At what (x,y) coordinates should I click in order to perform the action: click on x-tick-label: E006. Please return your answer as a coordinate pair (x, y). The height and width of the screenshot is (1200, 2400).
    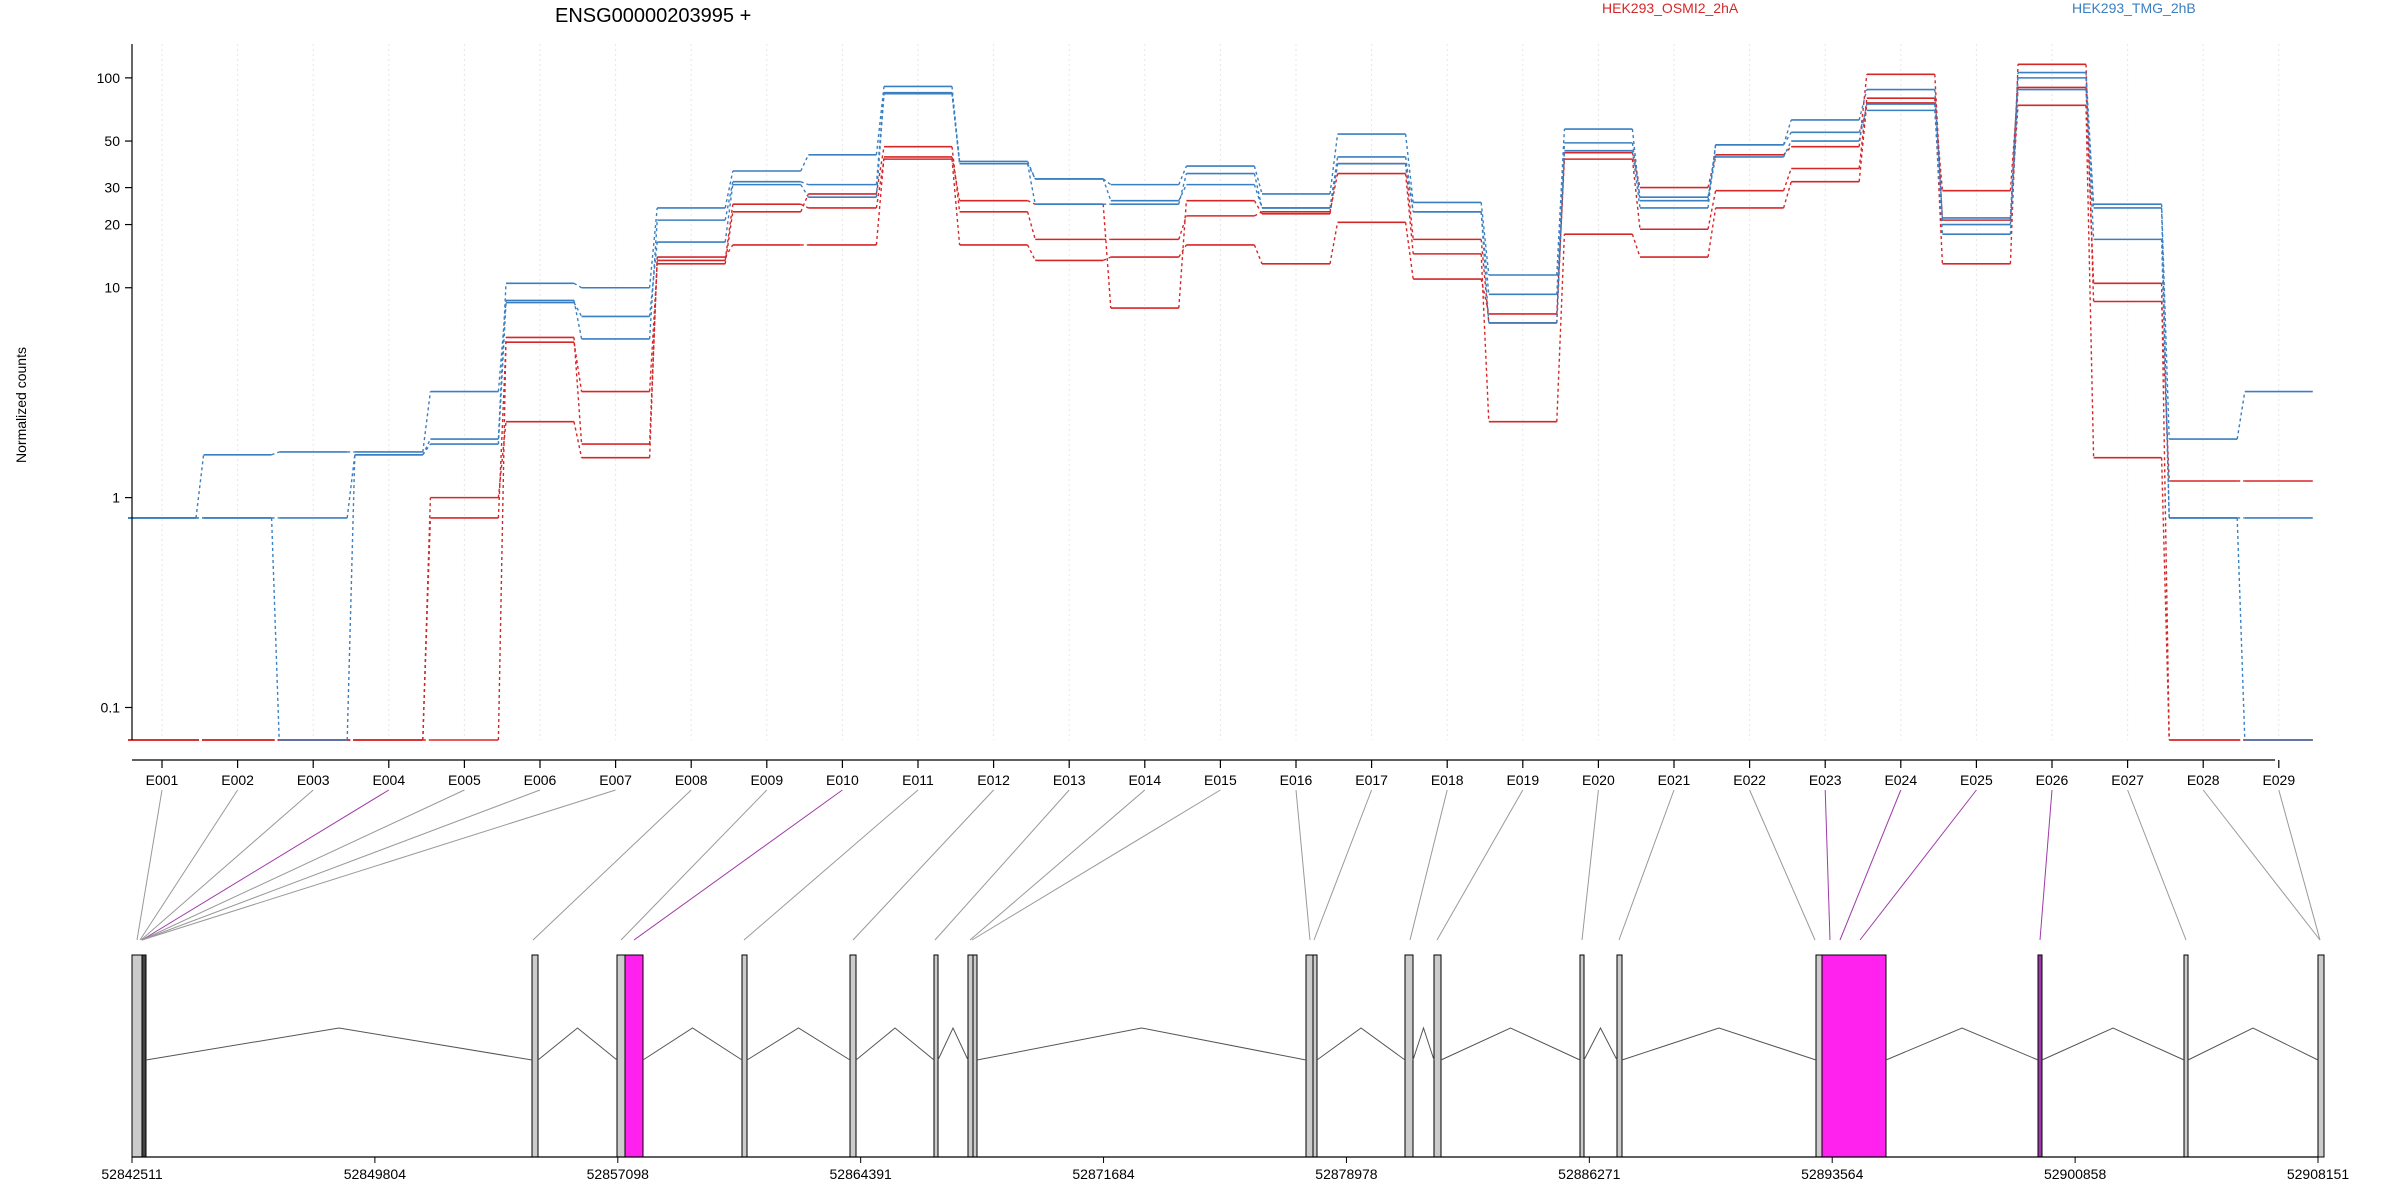
    Looking at the image, I should click on (540, 780).